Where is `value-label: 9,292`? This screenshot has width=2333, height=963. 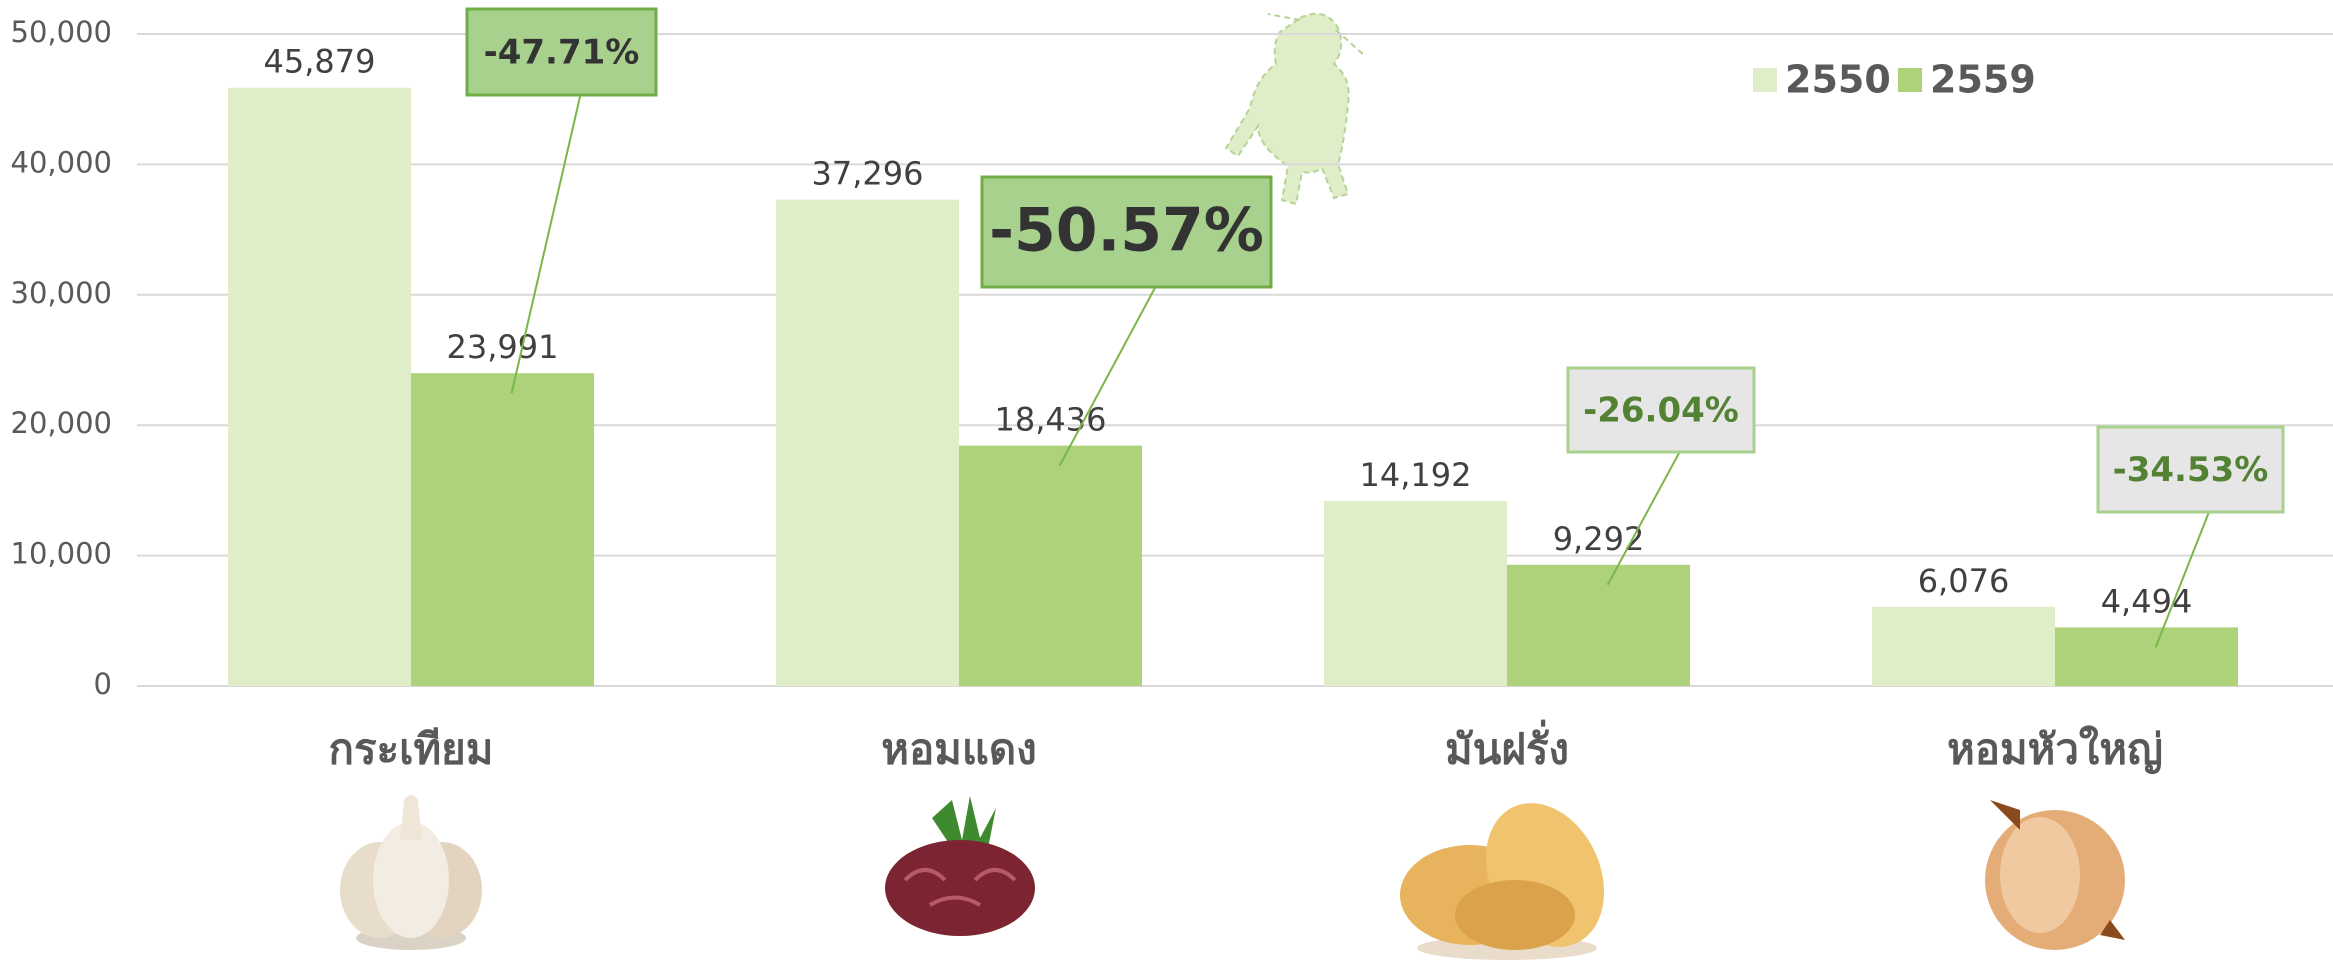
value-label: 9,292 is located at coordinates (1599, 539).